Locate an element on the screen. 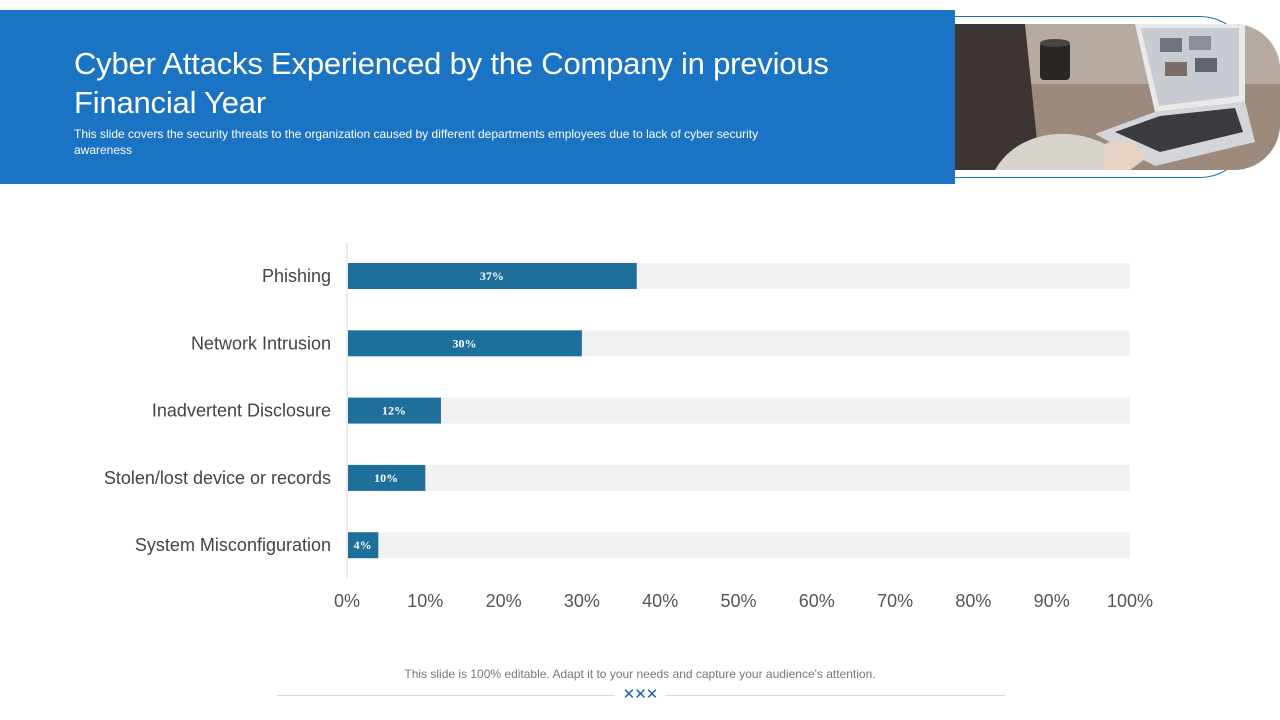 The image size is (1280, 720). category-label: Phishing is located at coordinates (296, 276).